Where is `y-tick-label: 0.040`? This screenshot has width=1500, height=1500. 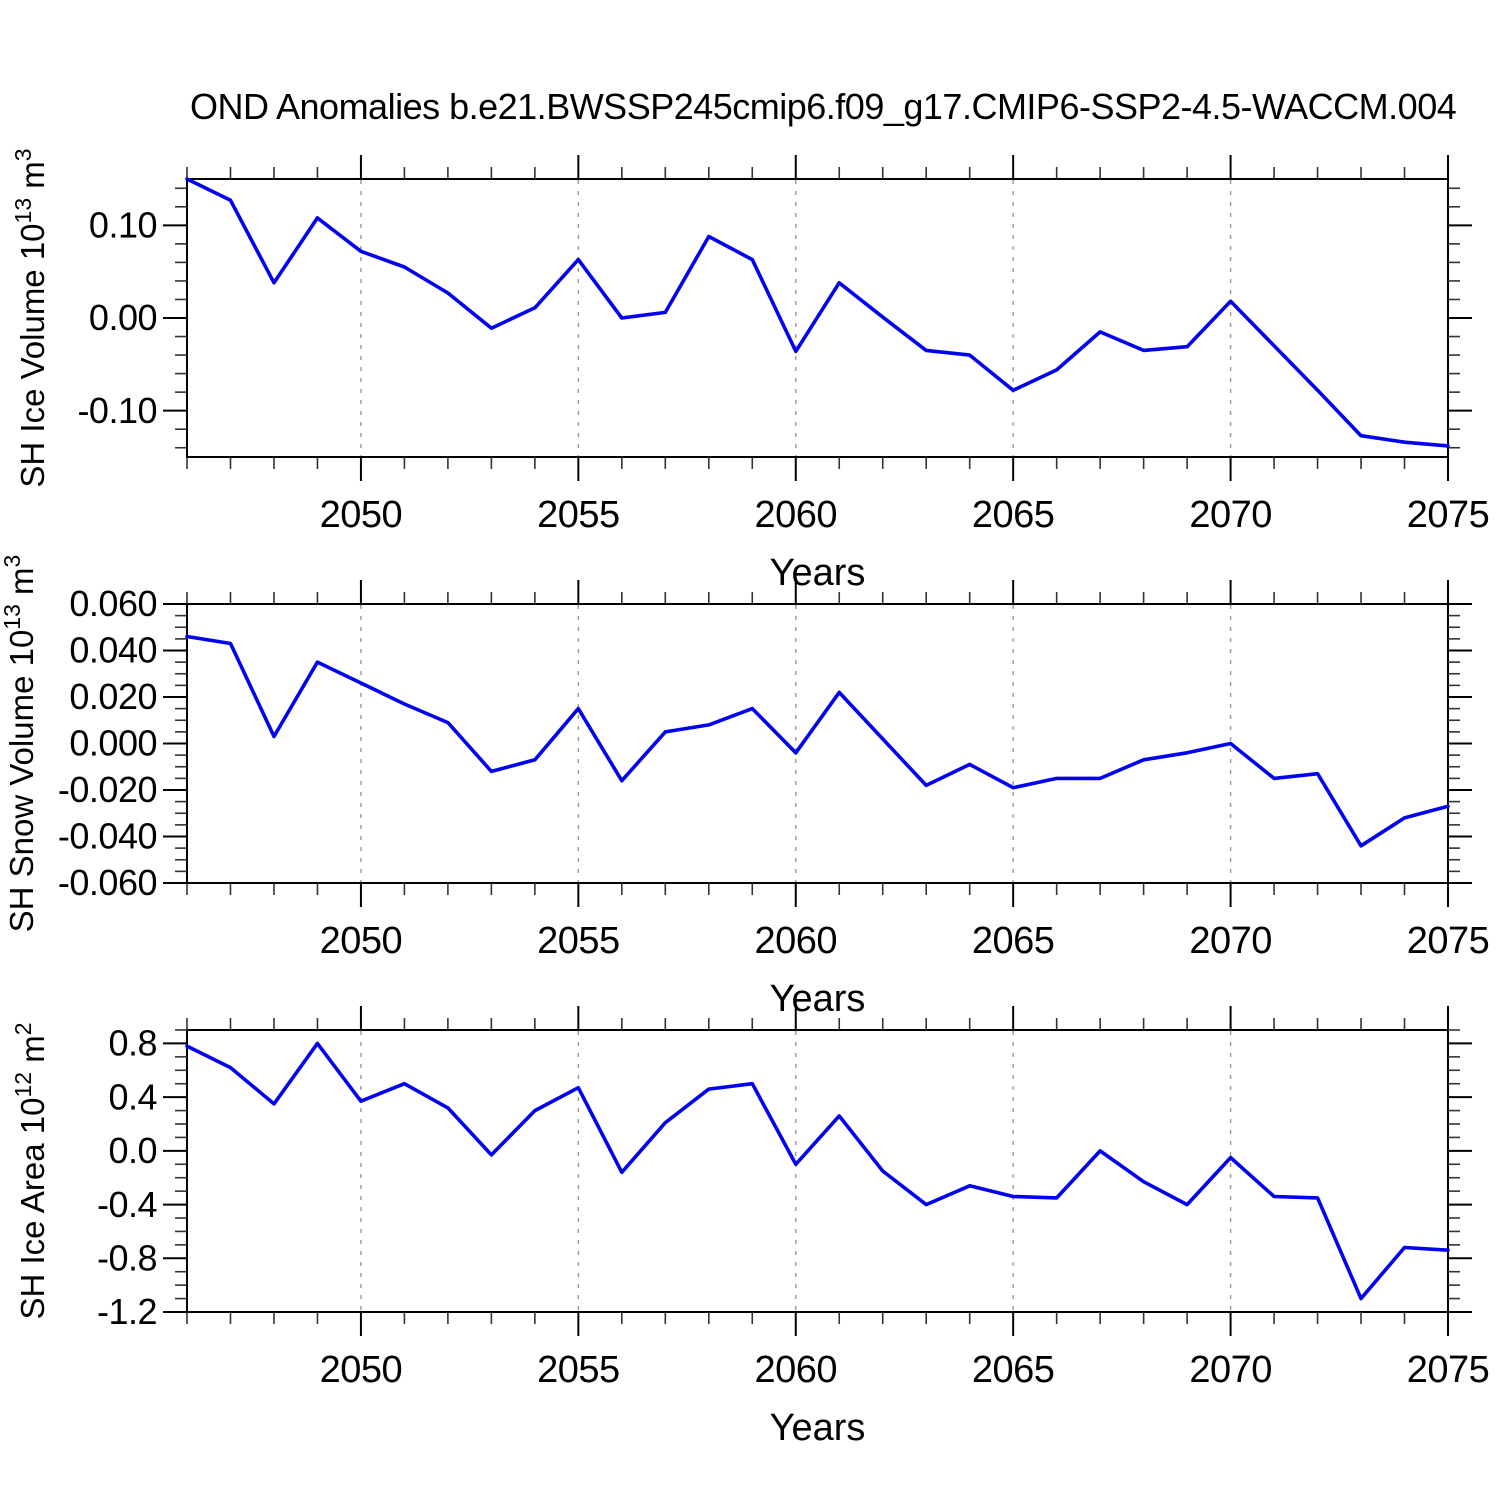 y-tick-label: 0.040 is located at coordinates (113, 650).